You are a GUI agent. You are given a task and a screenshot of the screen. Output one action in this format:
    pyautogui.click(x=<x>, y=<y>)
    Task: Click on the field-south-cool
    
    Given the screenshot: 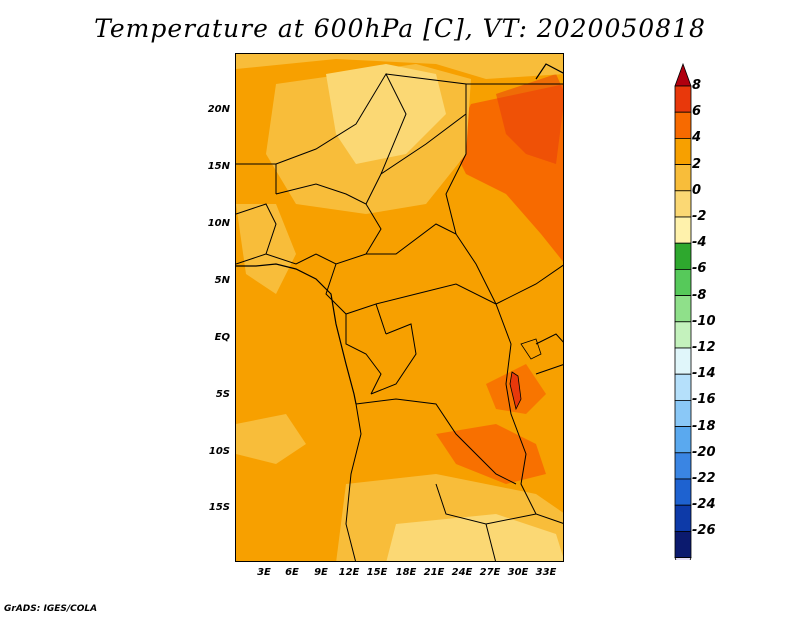 What is the action you would take?
    pyautogui.click(x=474, y=537)
    